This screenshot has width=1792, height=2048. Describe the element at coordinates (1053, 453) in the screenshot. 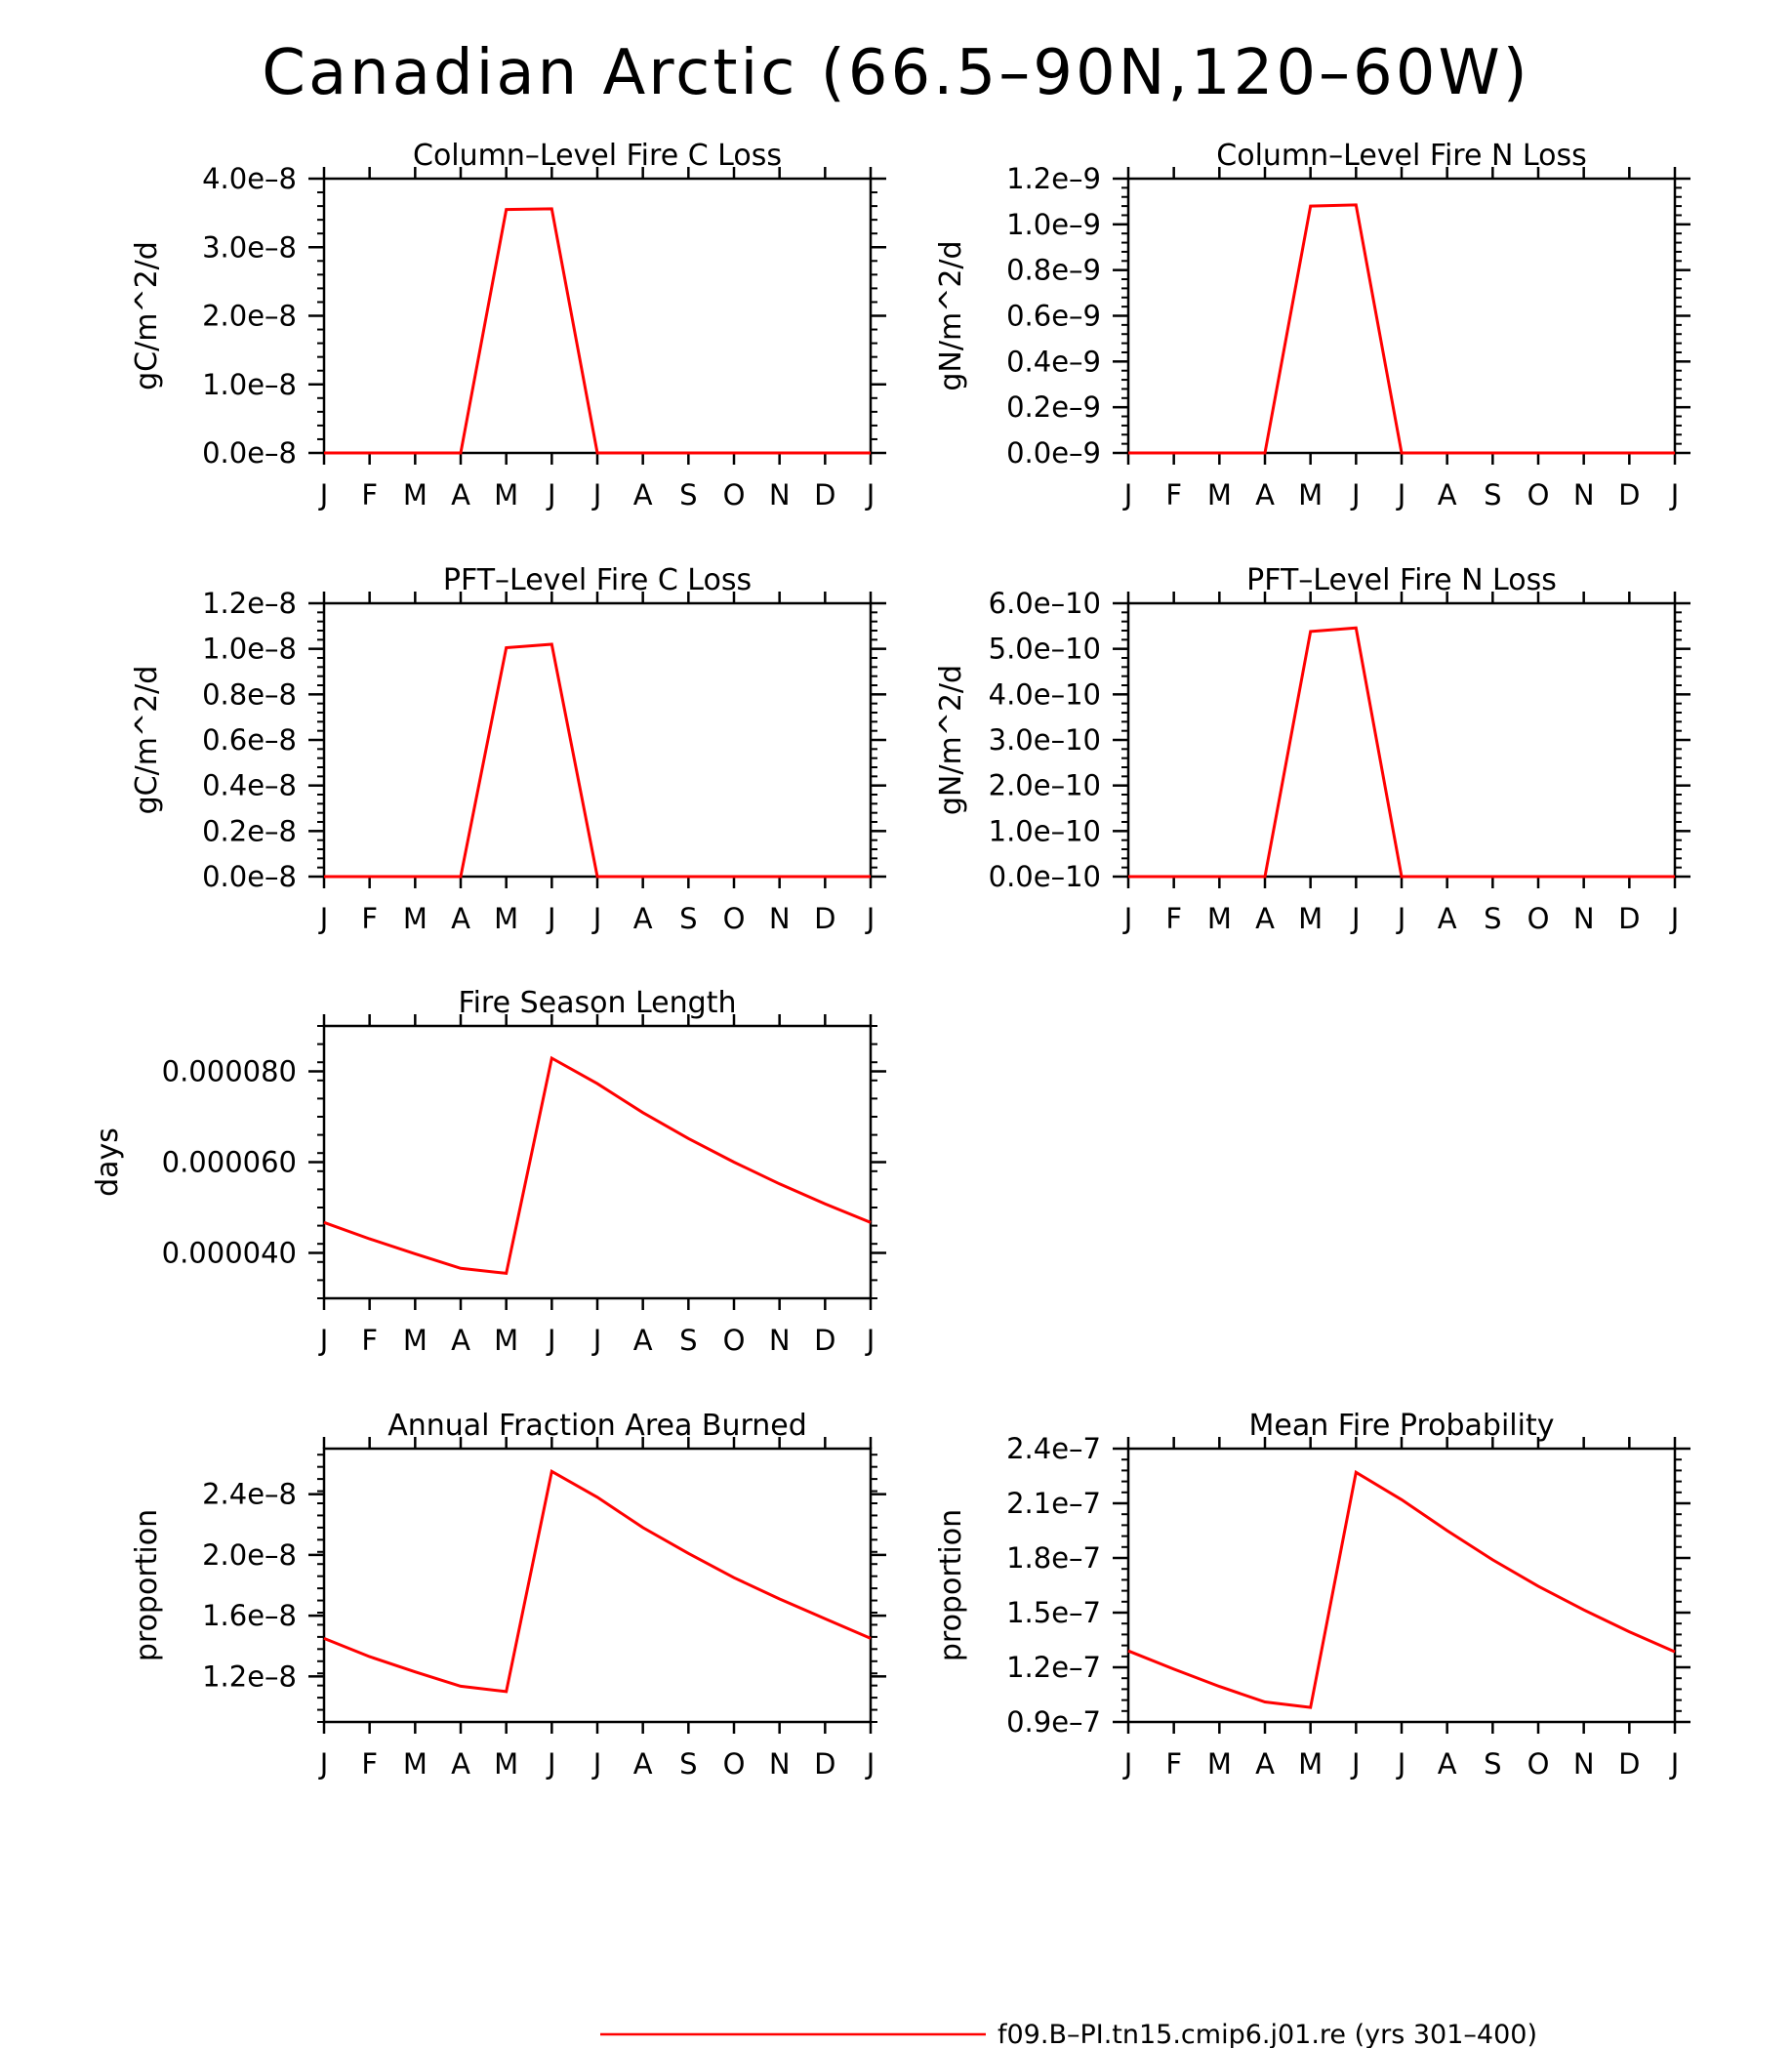

I see `y-tick-label: 0.0e–9` at that location.